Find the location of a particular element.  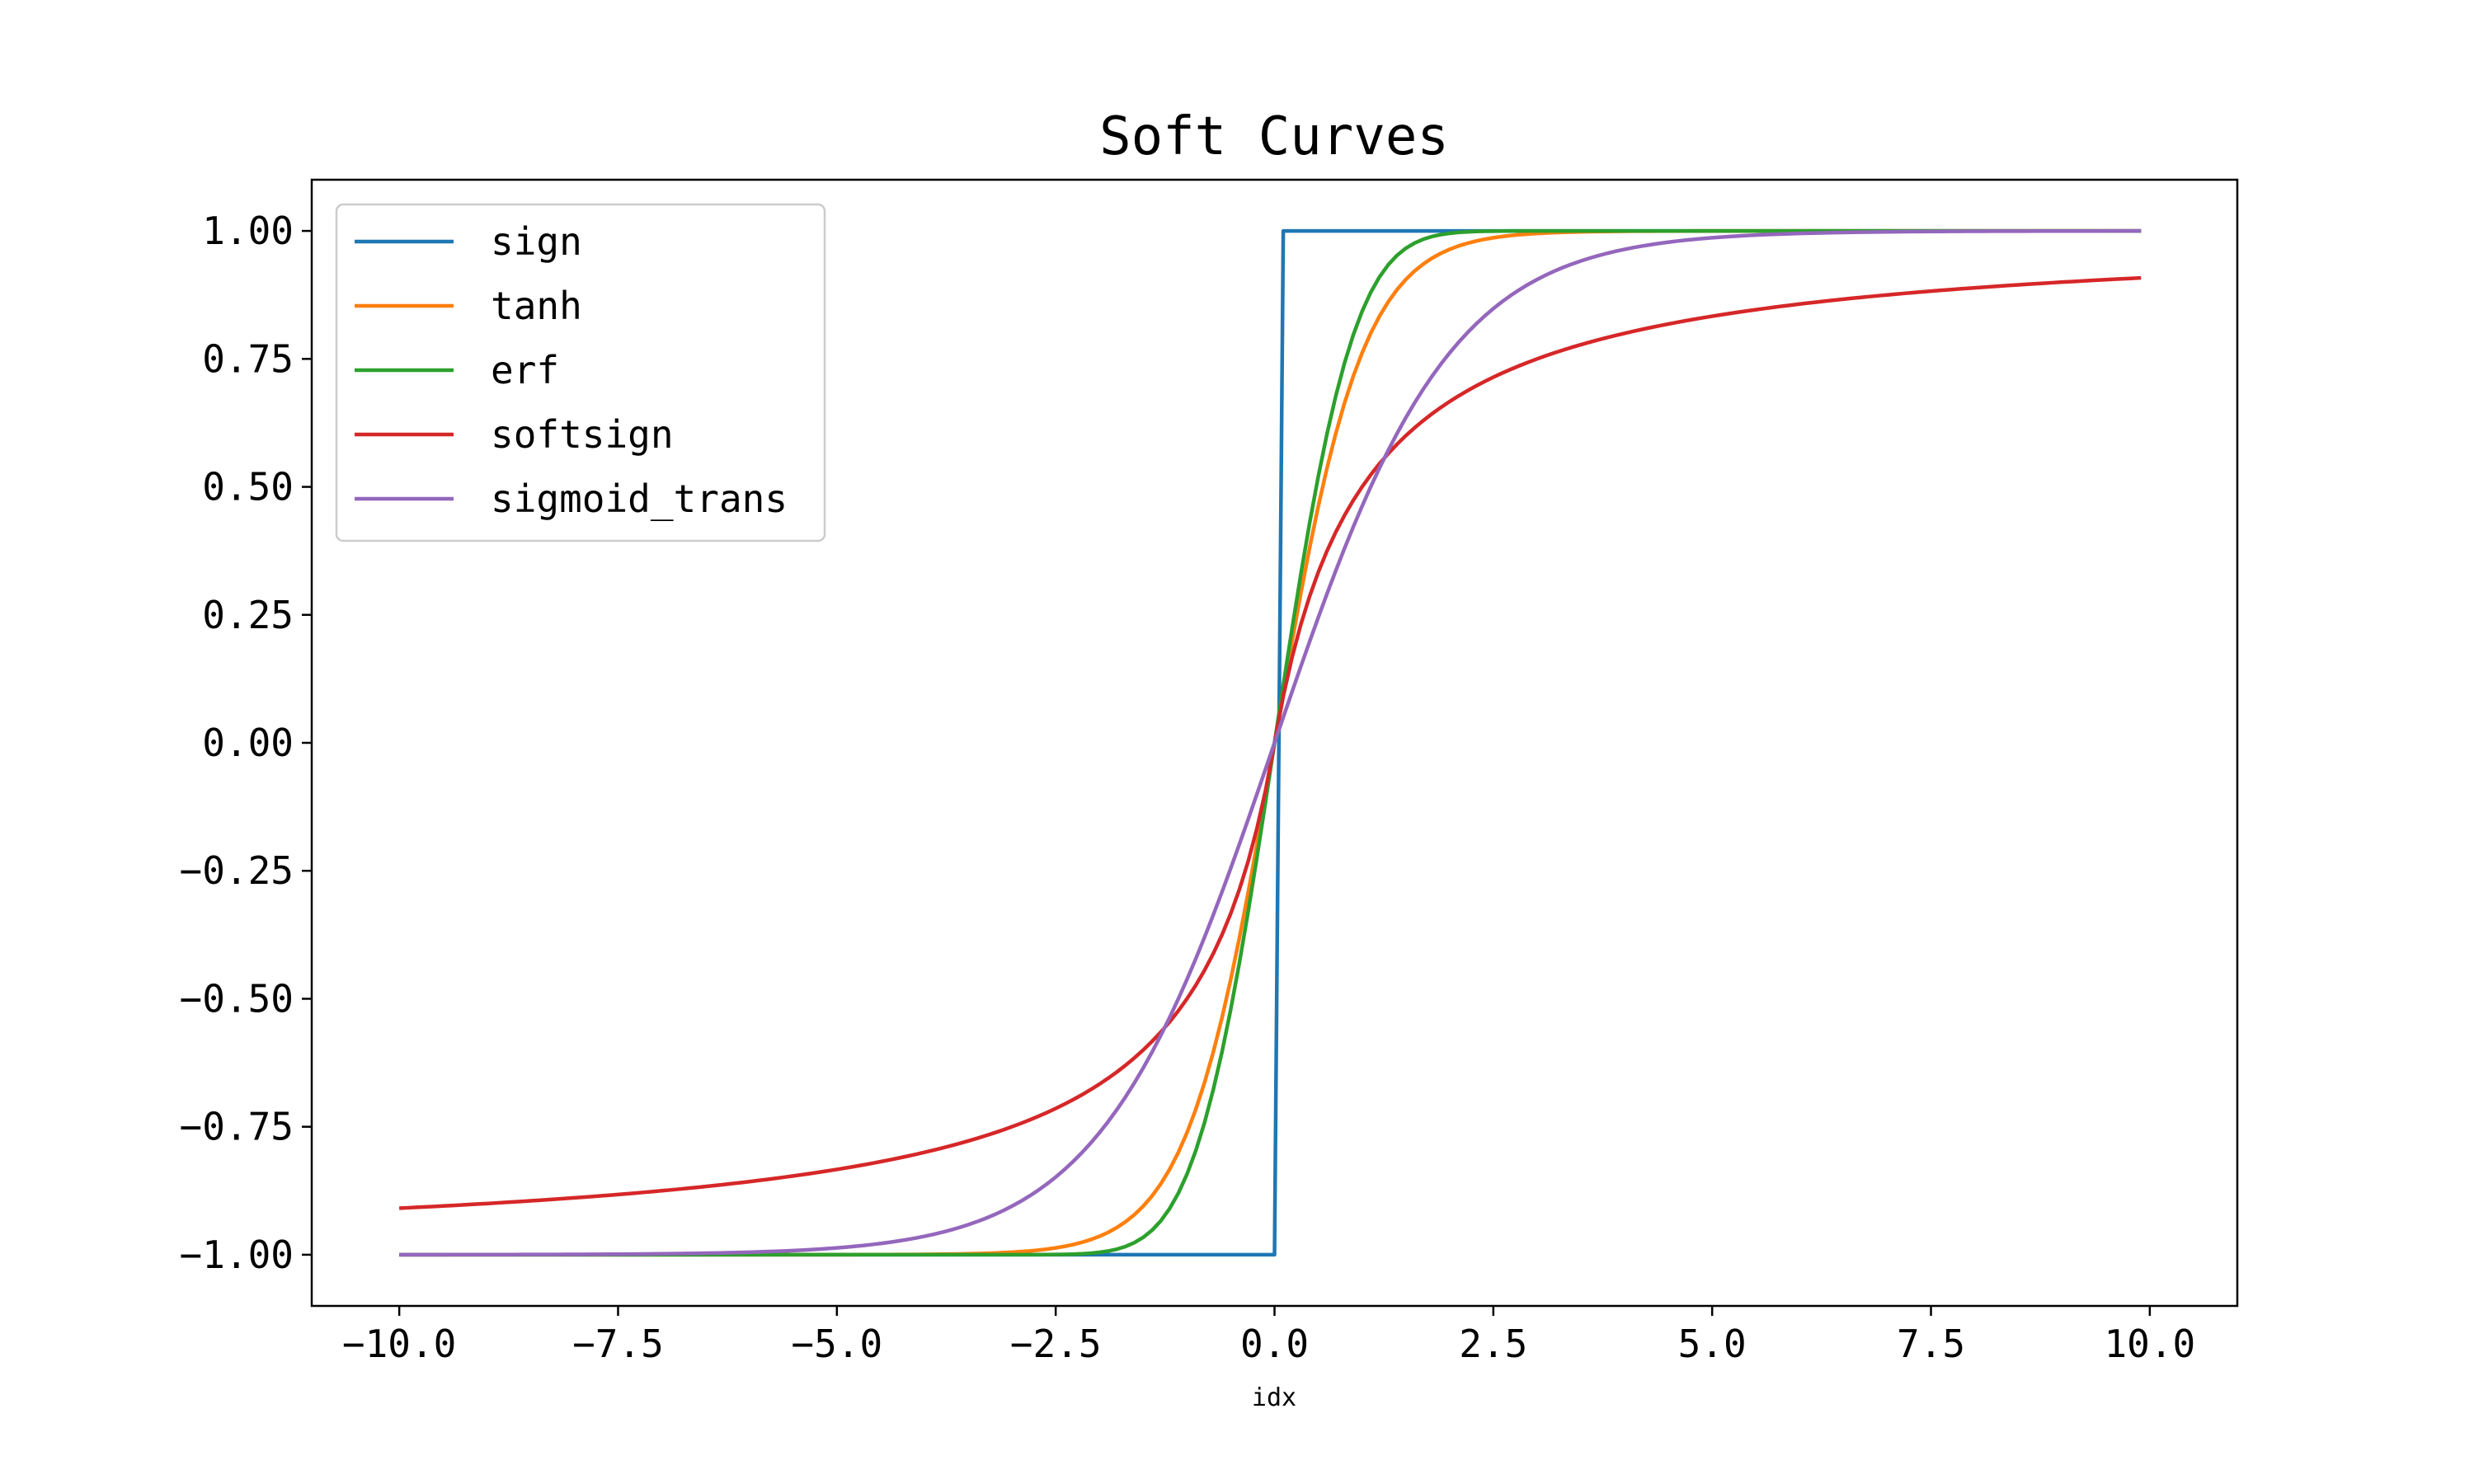

legend-label: tanh is located at coordinates (536, 306).